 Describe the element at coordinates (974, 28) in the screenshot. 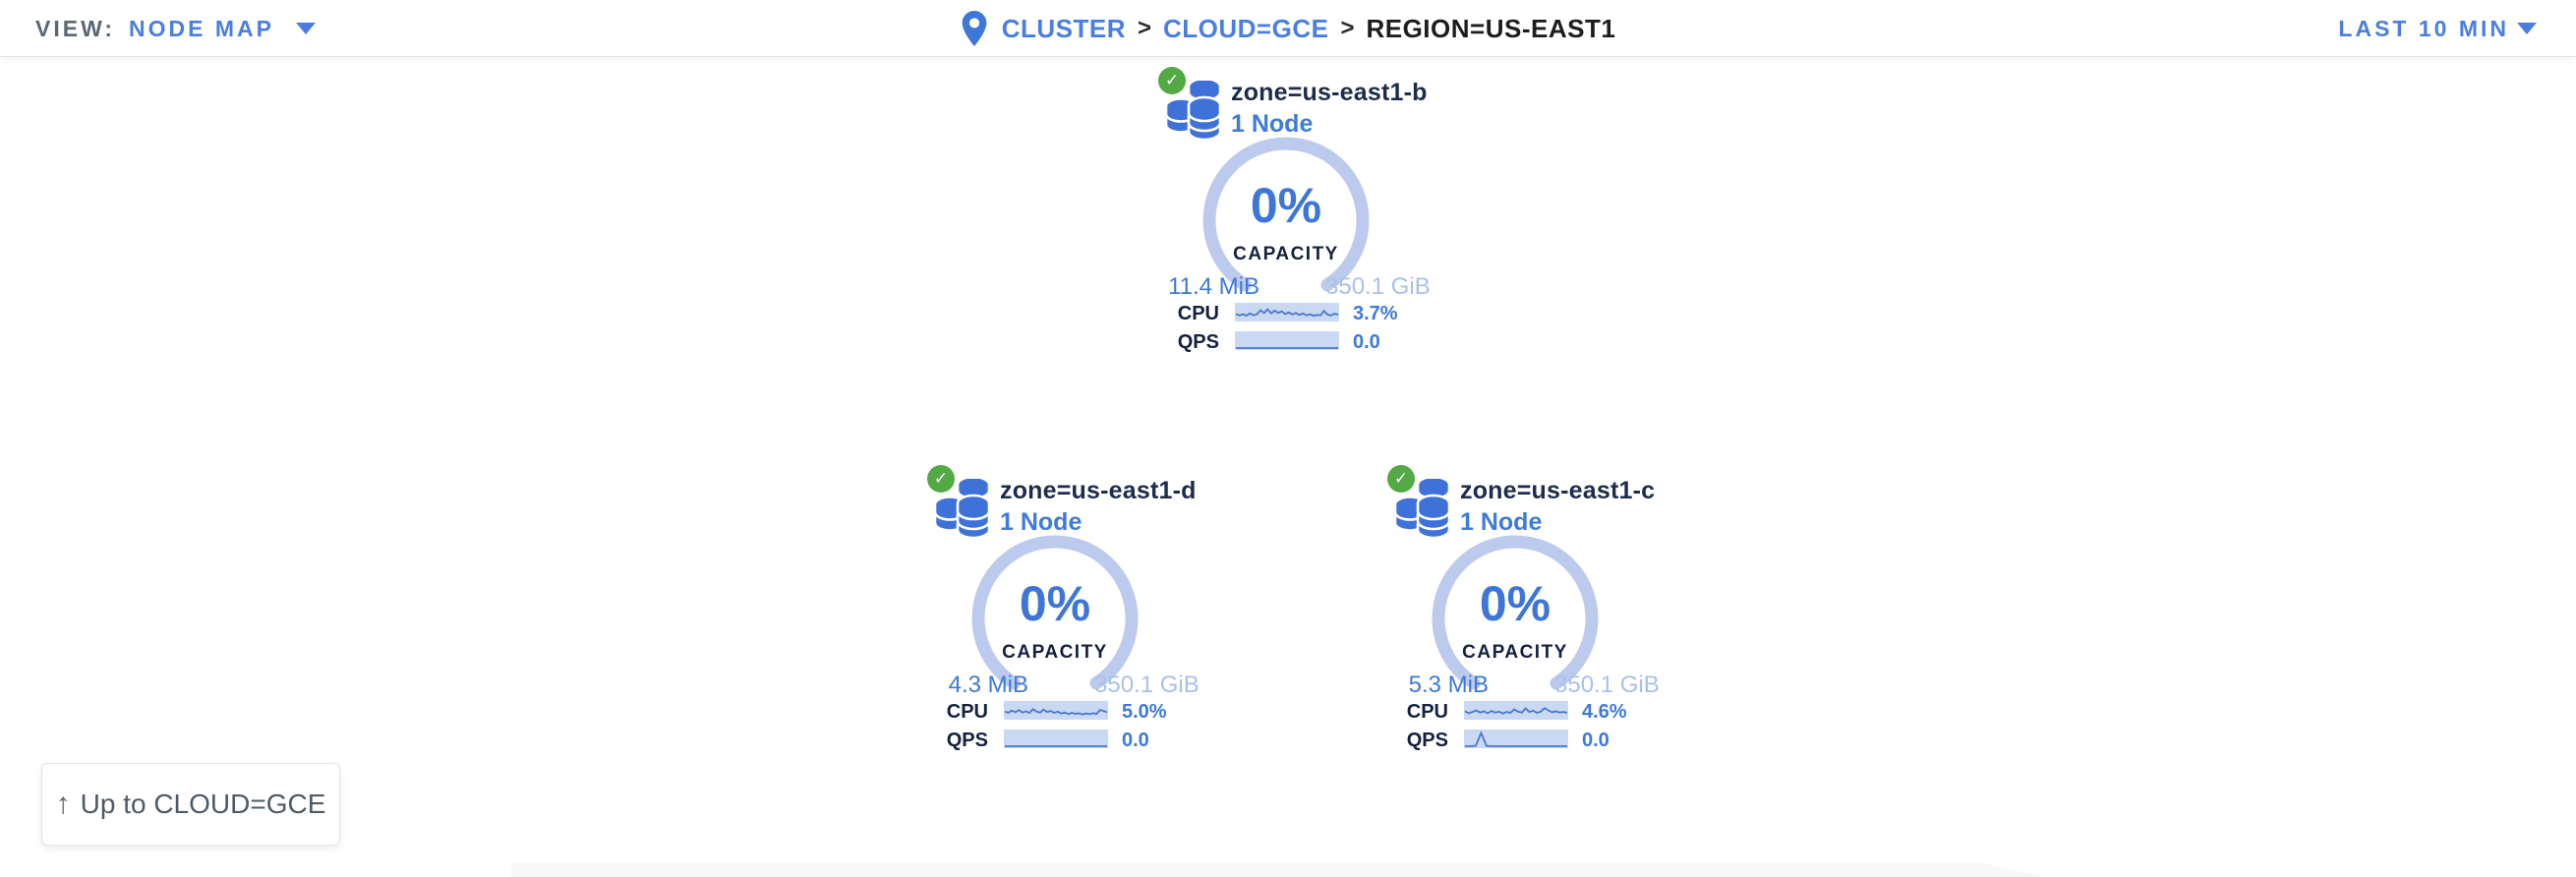

I see `location-pin-icon` at that location.